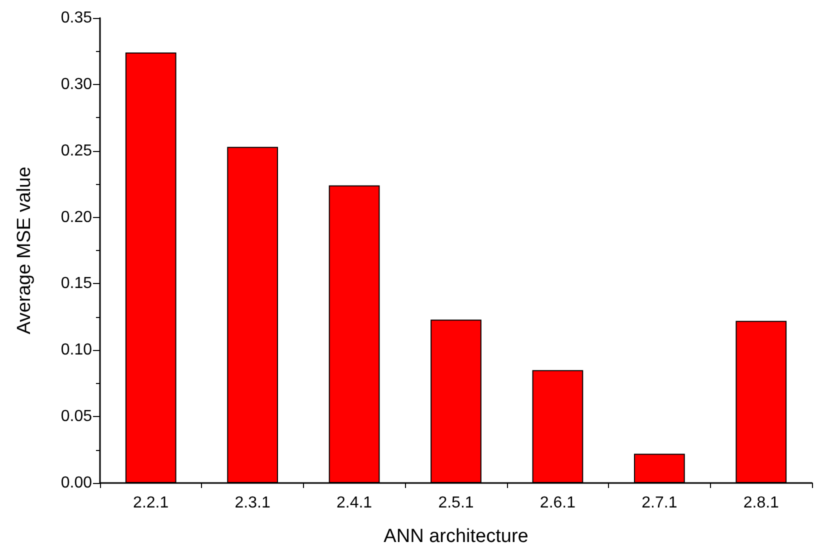  What do you see at coordinates (76, 18) in the screenshot?
I see `y-tick-label: 0.35` at bounding box center [76, 18].